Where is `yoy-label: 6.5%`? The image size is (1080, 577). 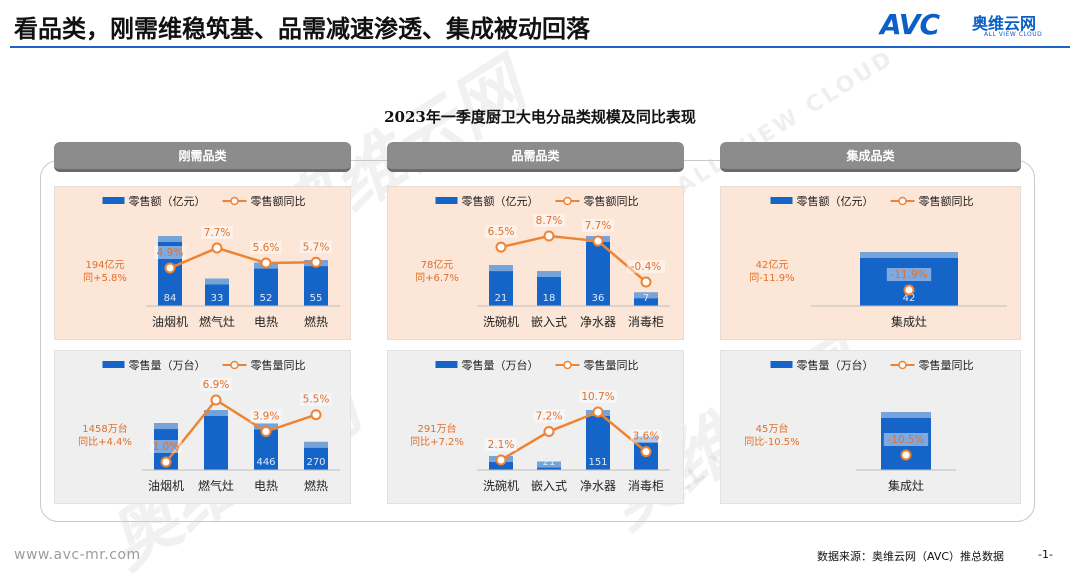 yoy-label: 6.5% is located at coordinates (501, 232).